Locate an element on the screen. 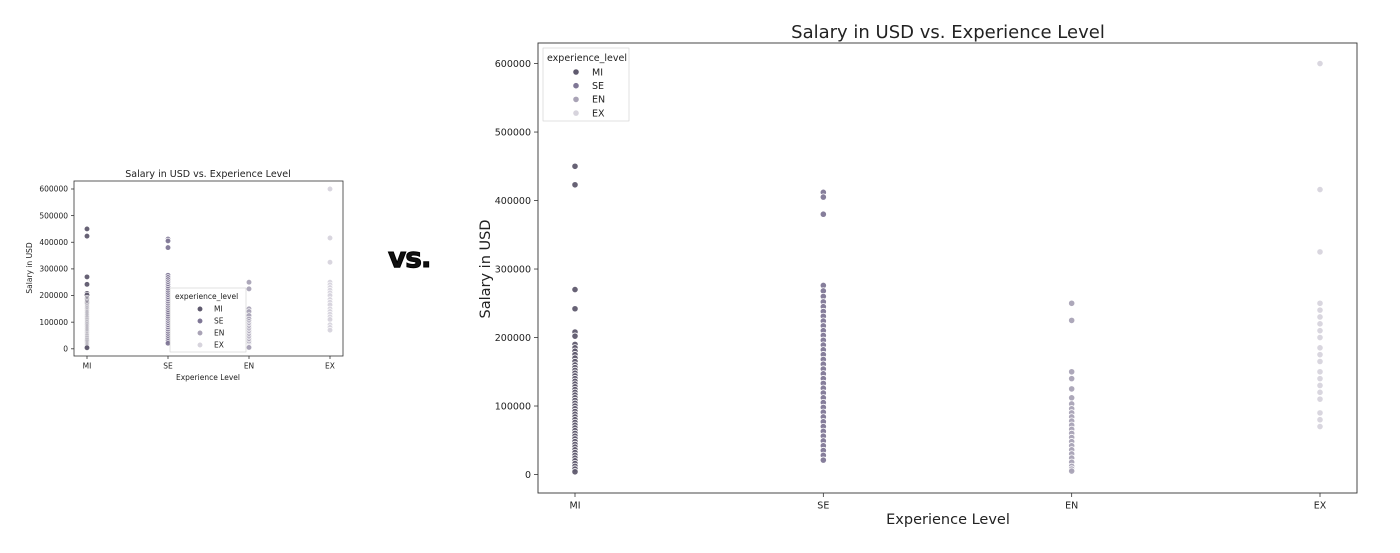 This screenshot has width=1400, height=553. legend-label: MI is located at coordinates (218, 309).